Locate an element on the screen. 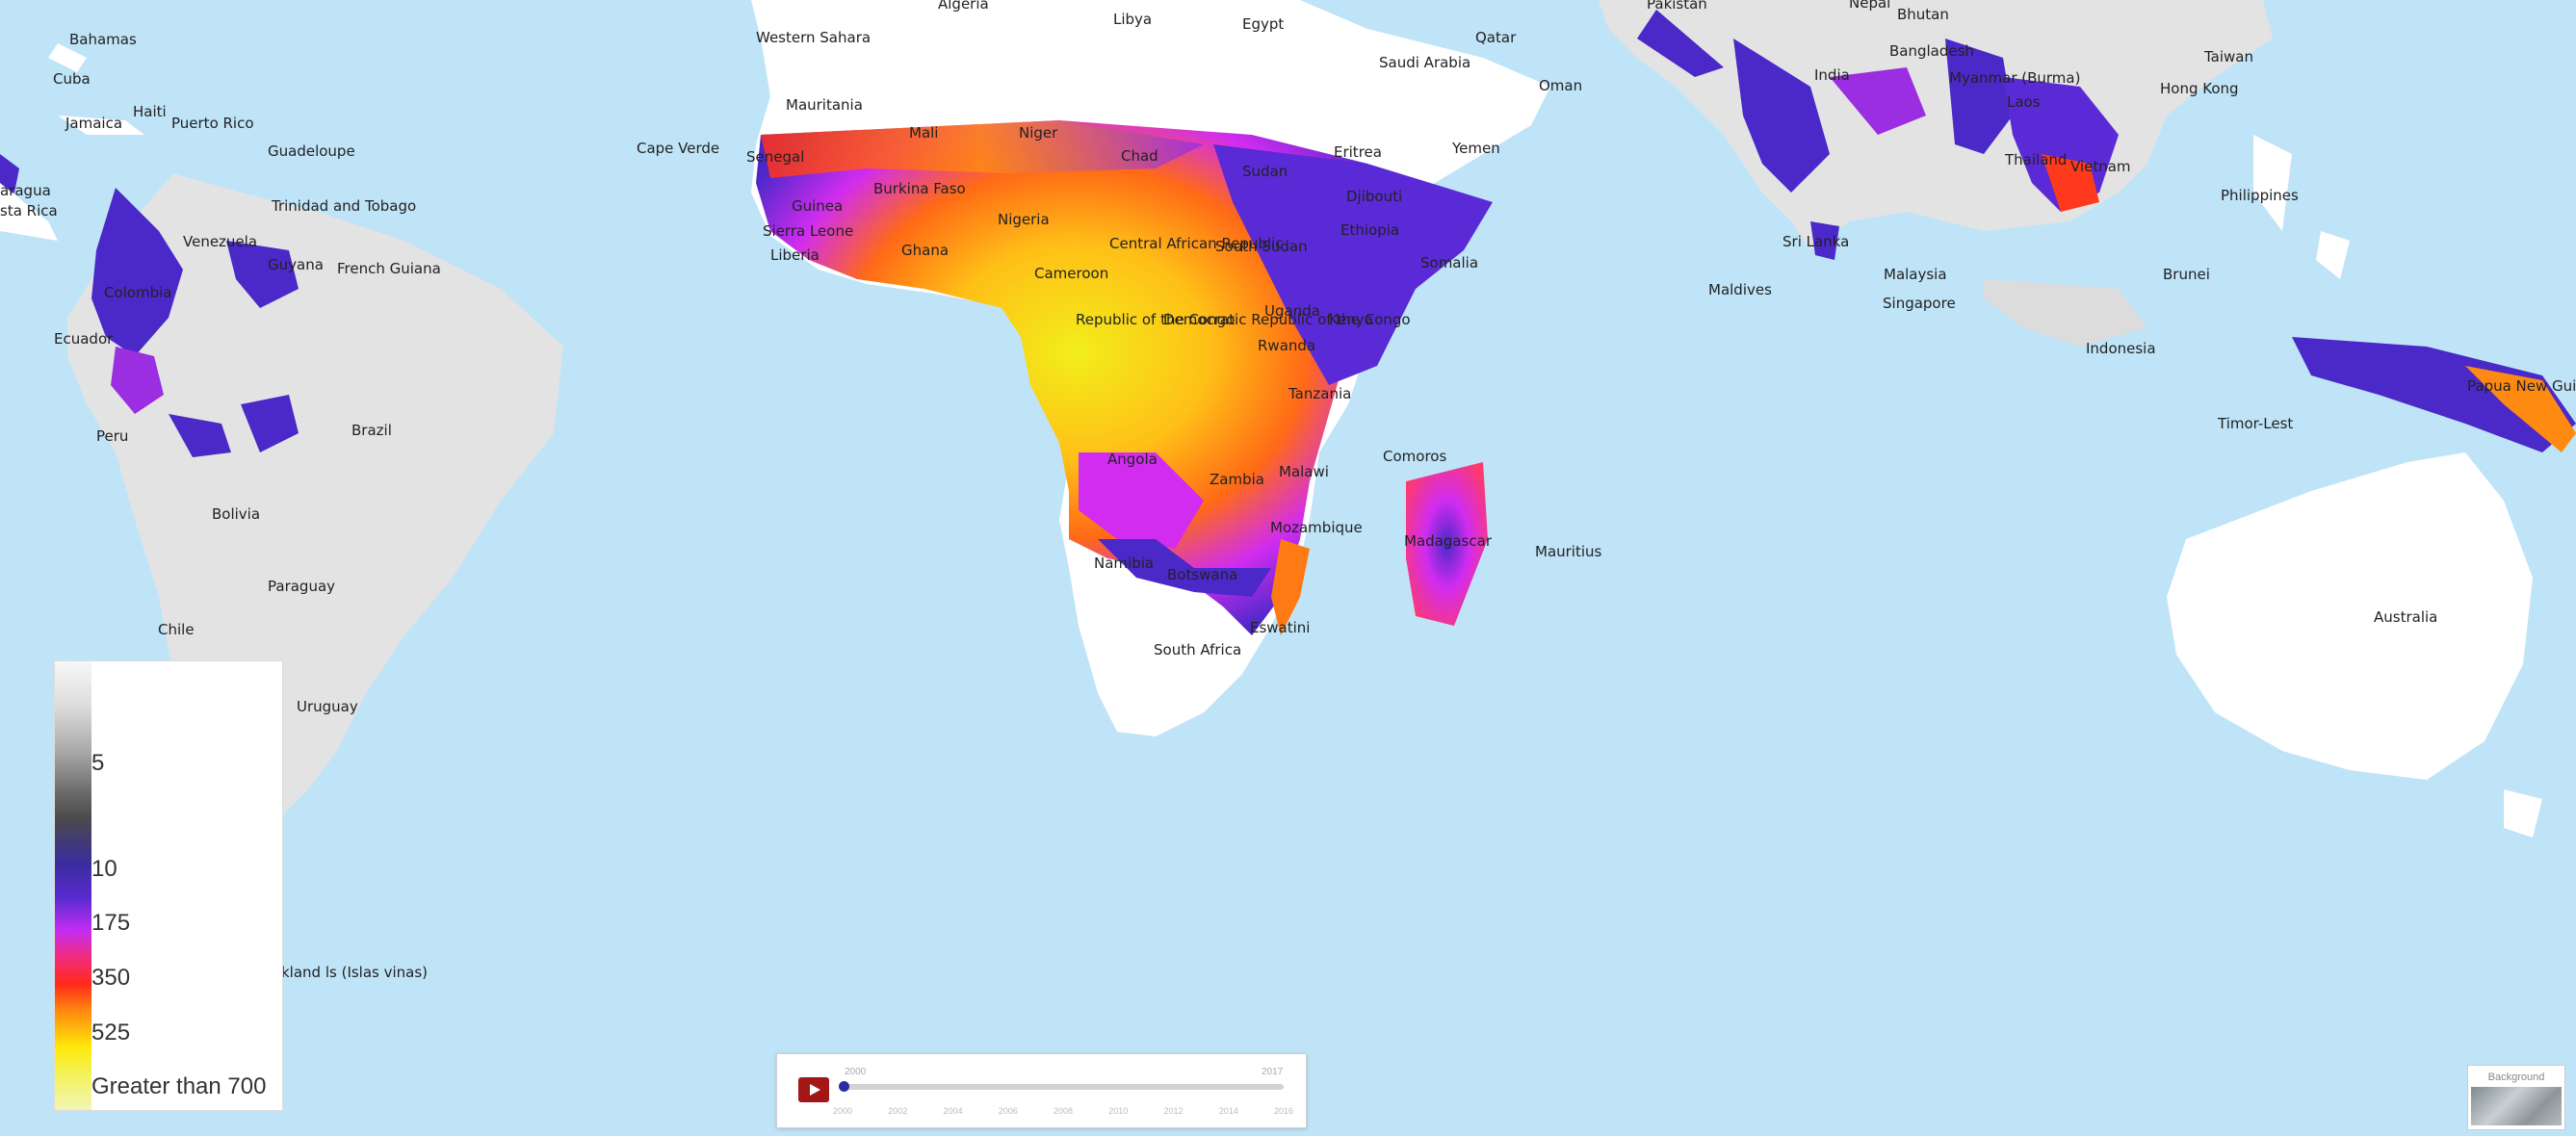 The width and height of the screenshot is (2576, 1136). map-label-nigeria: Nigeria is located at coordinates (1024, 219).